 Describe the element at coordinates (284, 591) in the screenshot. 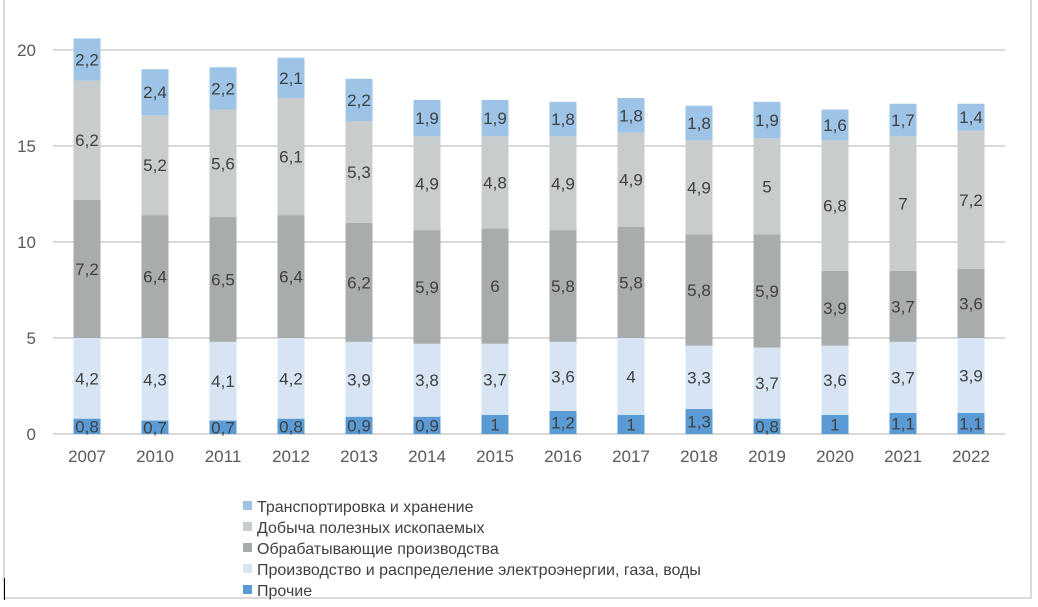

I see `legend-label: Прочие` at that location.